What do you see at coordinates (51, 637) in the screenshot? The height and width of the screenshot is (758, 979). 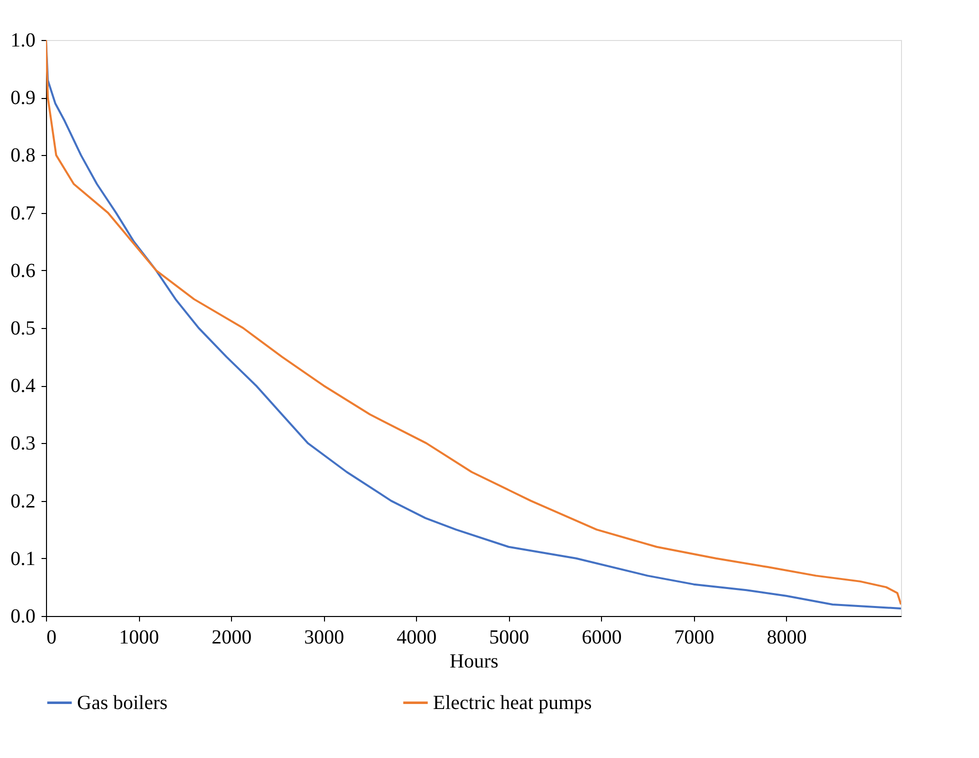 I see `x-tick-label: 0` at bounding box center [51, 637].